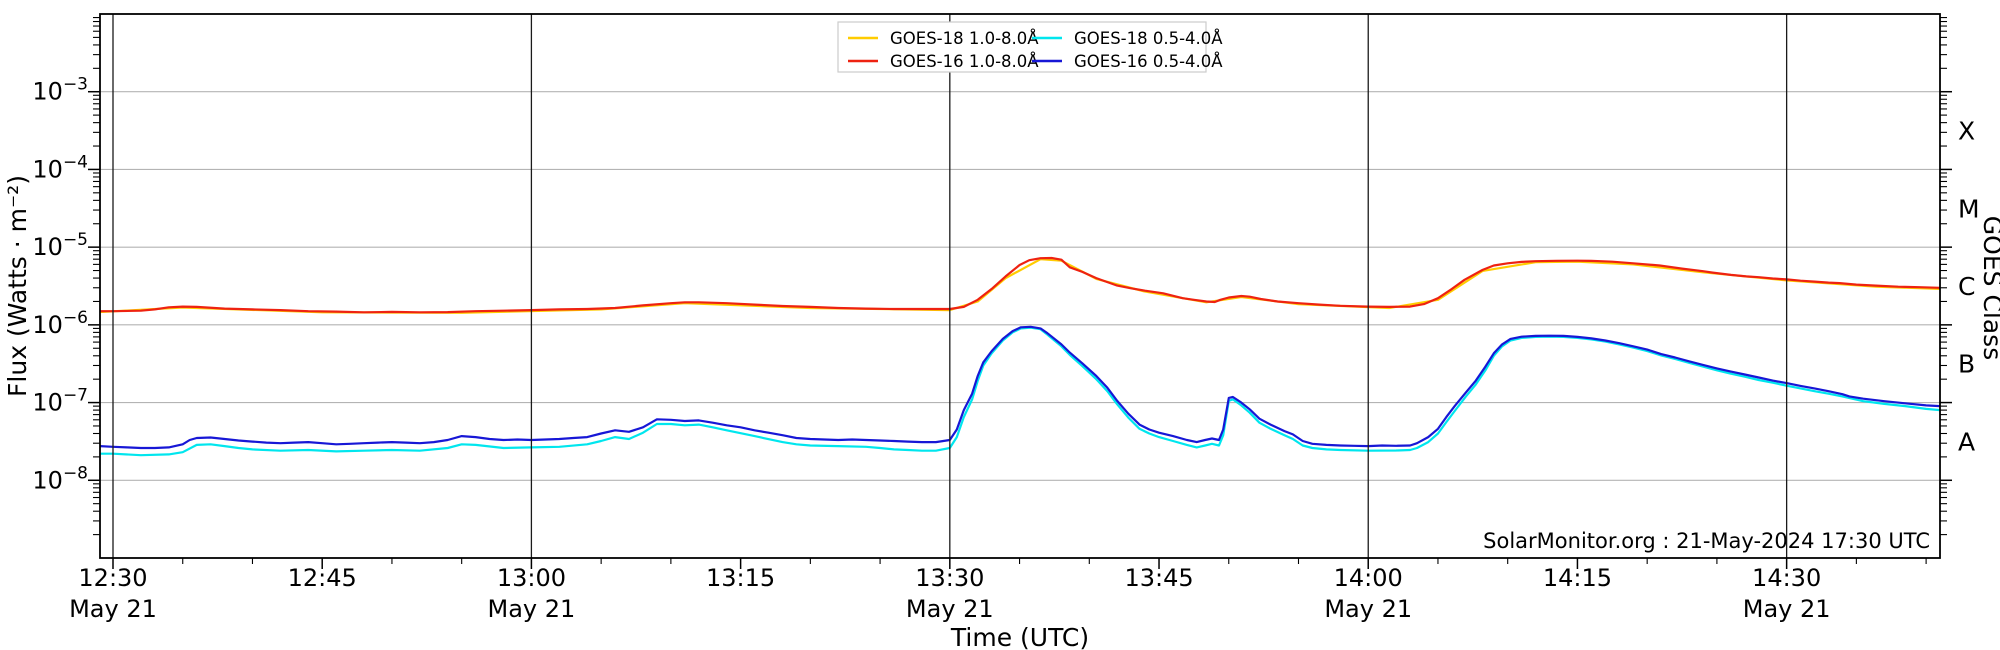 The width and height of the screenshot is (2000, 650). What do you see at coordinates (1786, 578) in the screenshot?
I see `x-tick-label: 14:30` at bounding box center [1786, 578].